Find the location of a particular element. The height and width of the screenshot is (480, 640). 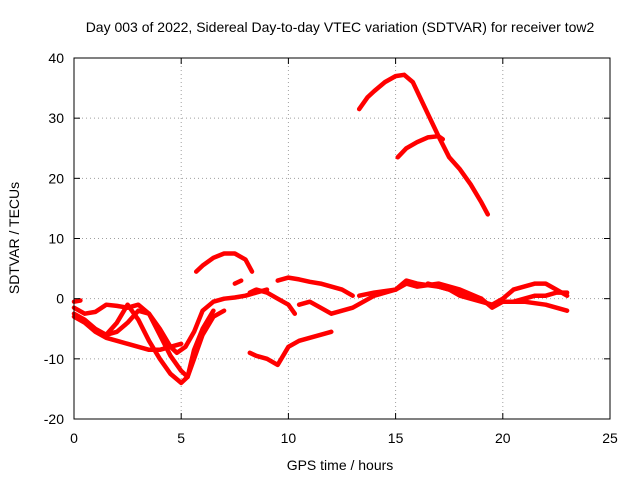

y-tick-label: 20 is located at coordinates (56, 178).